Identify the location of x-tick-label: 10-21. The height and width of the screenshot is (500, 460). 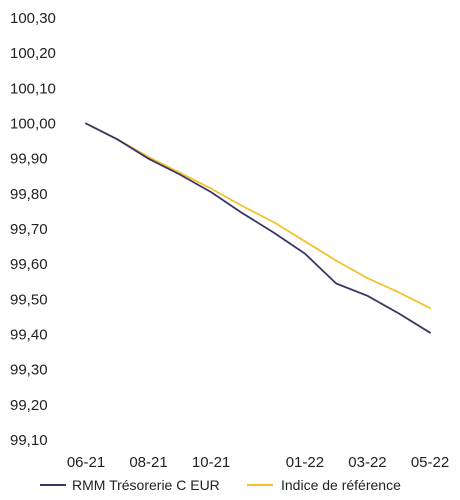
(211, 462).